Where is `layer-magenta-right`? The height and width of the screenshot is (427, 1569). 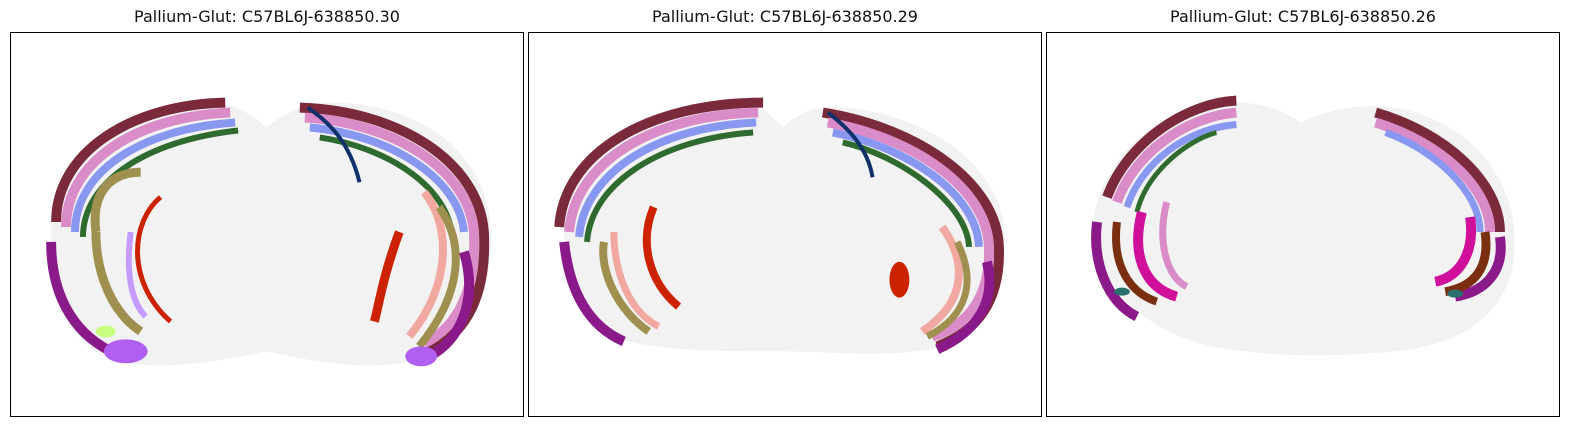 layer-magenta-right is located at coordinates (1455, 251).